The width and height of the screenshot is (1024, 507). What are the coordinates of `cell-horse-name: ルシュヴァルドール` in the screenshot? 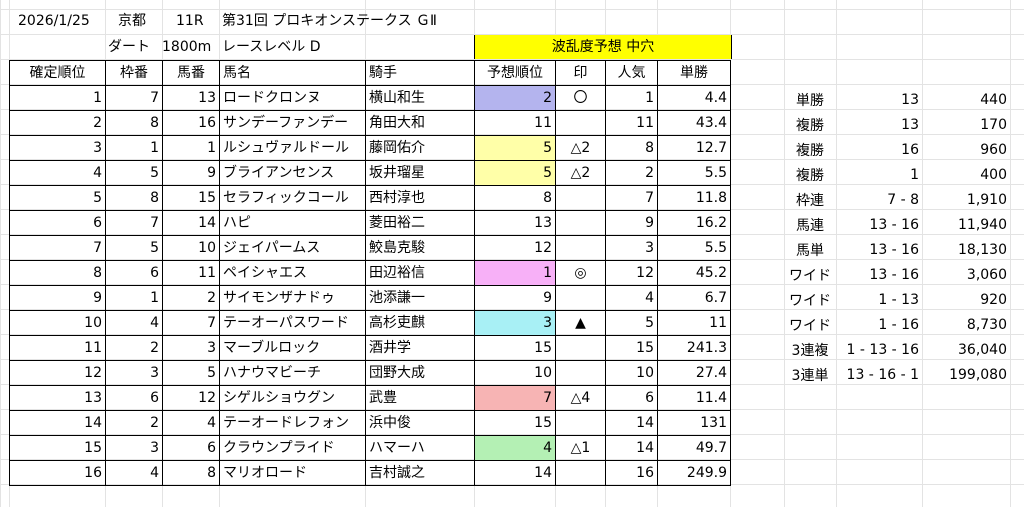 It's located at (292, 148).